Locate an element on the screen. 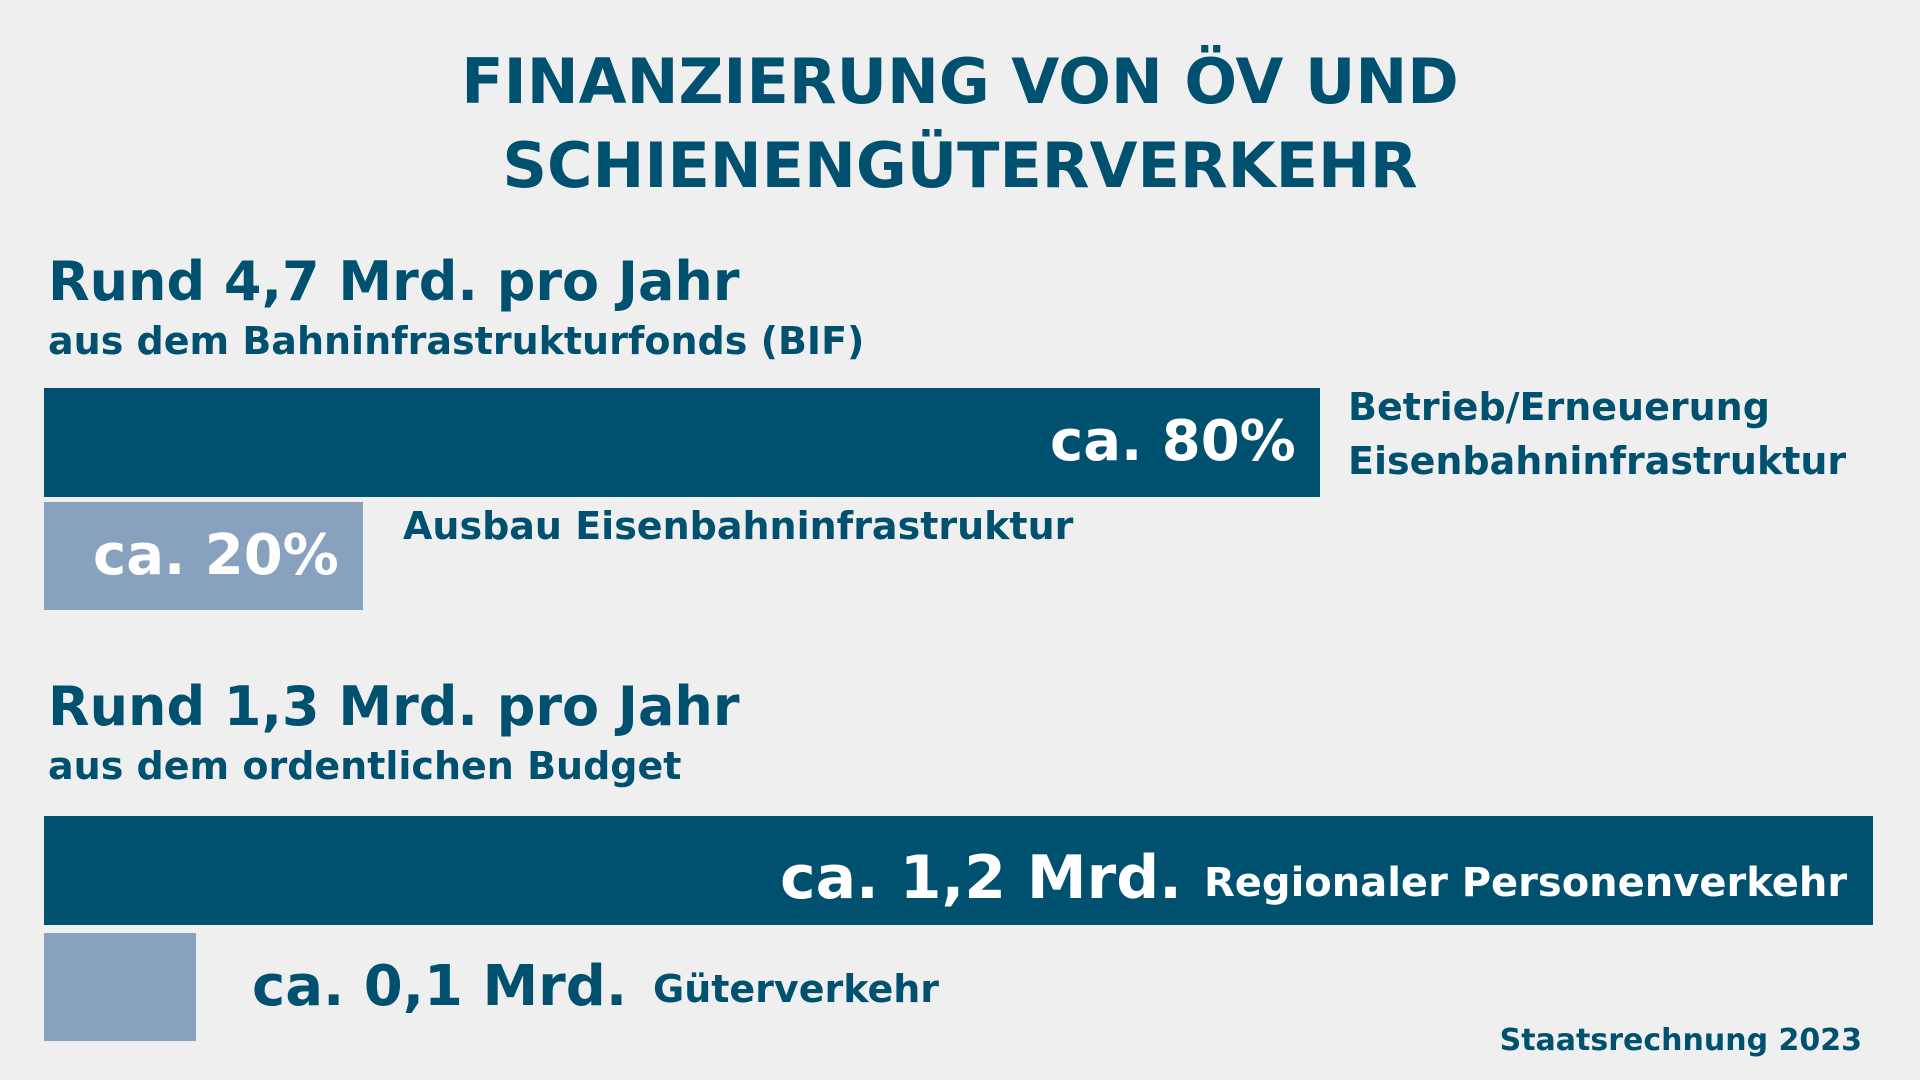 This screenshot has height=1080, width=1920. source-note: Staatsrechnung 2023 is located at coordinates (1680, 1040).